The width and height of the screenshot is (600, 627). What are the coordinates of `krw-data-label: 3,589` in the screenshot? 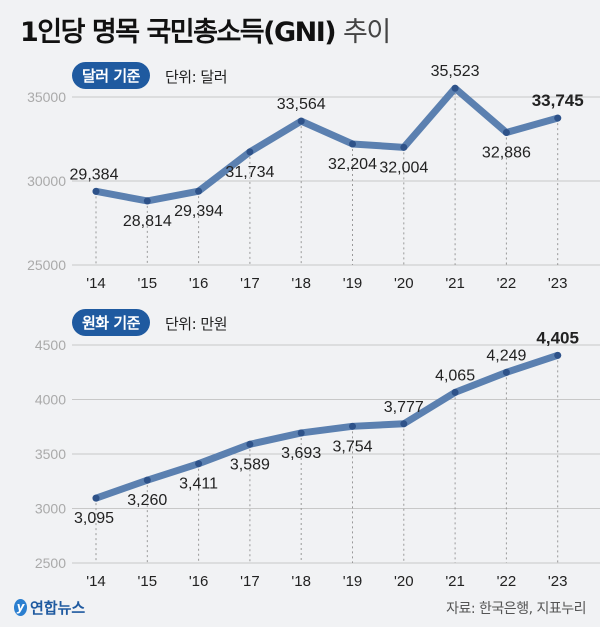 It's located at (250, 464).